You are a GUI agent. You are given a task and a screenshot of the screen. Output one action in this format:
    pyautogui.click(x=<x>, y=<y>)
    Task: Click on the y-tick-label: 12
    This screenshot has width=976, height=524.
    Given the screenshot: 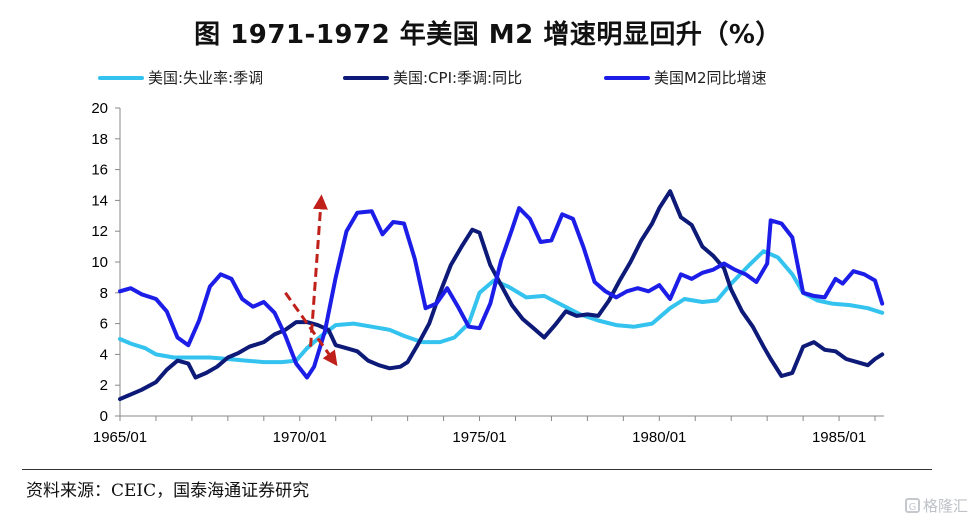 What is the action you would take?
    pyautogui.click(x=99, y=231)
    